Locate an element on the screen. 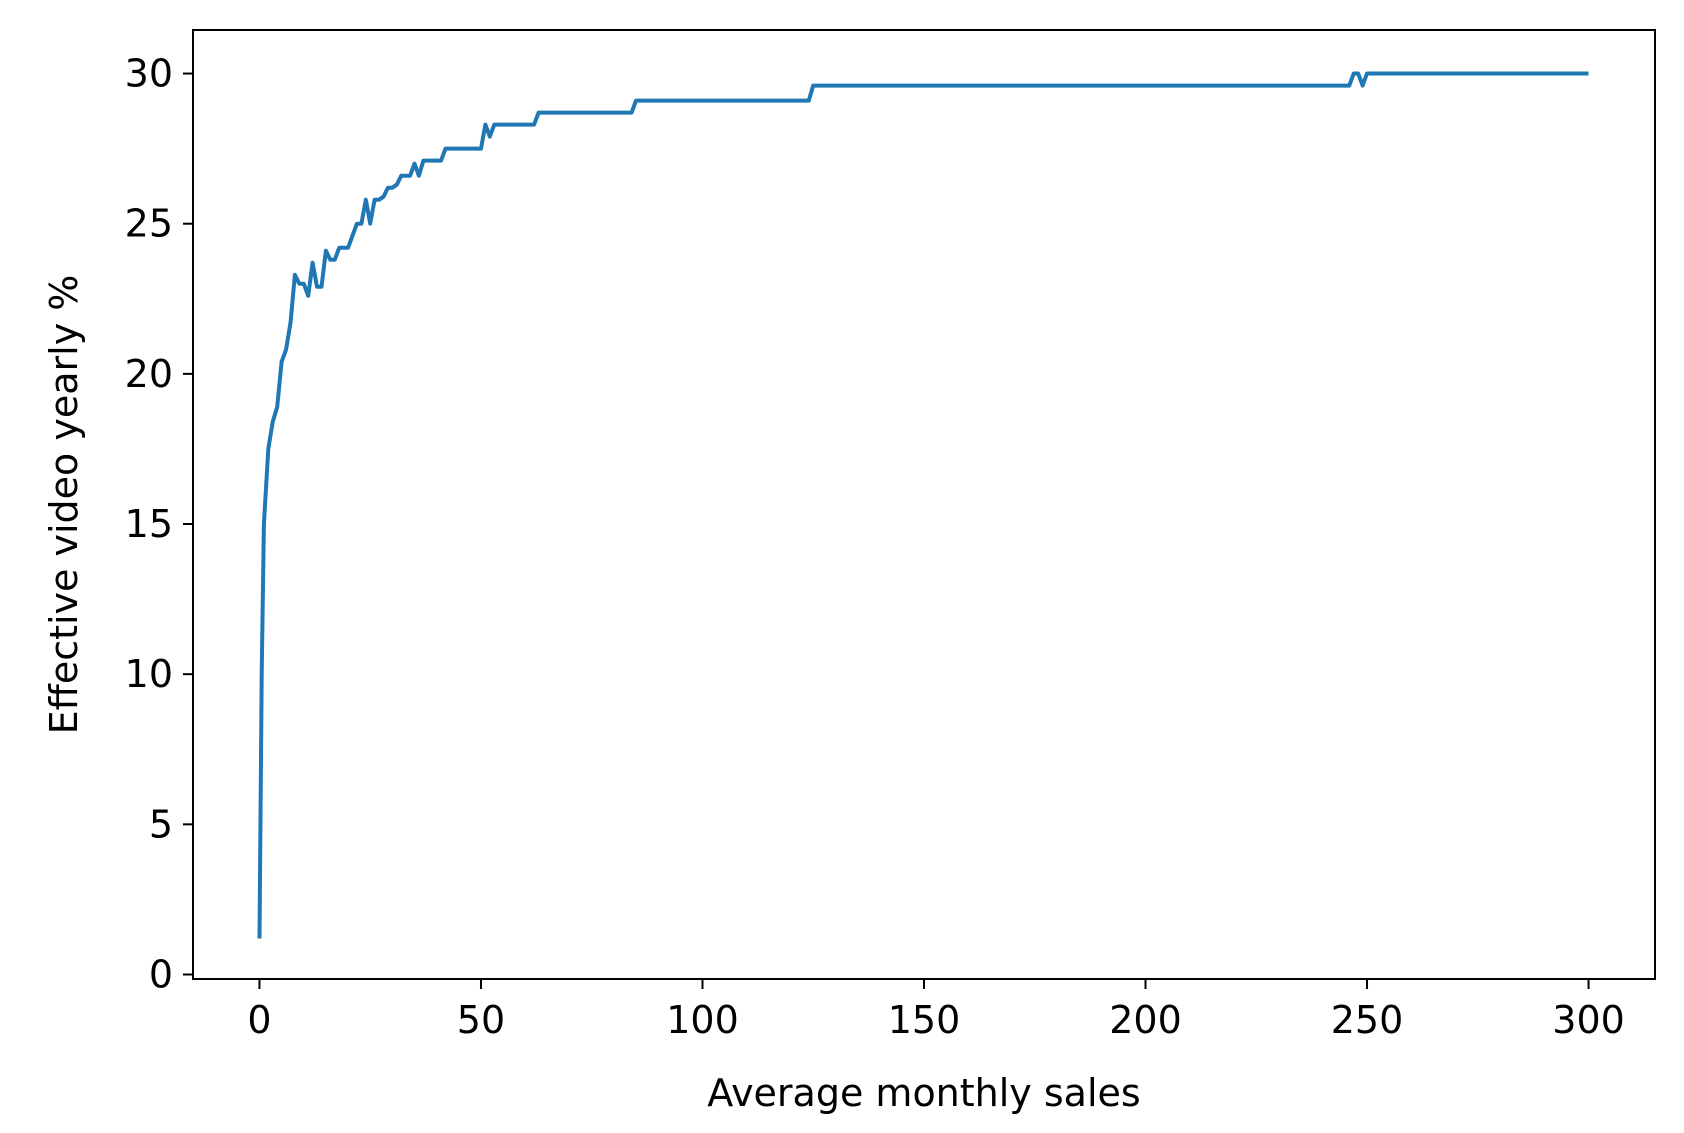 This screenshot has height=1133, width=1684. x-axis-label: Average monthly sales is located at coordinates (923, 1093).